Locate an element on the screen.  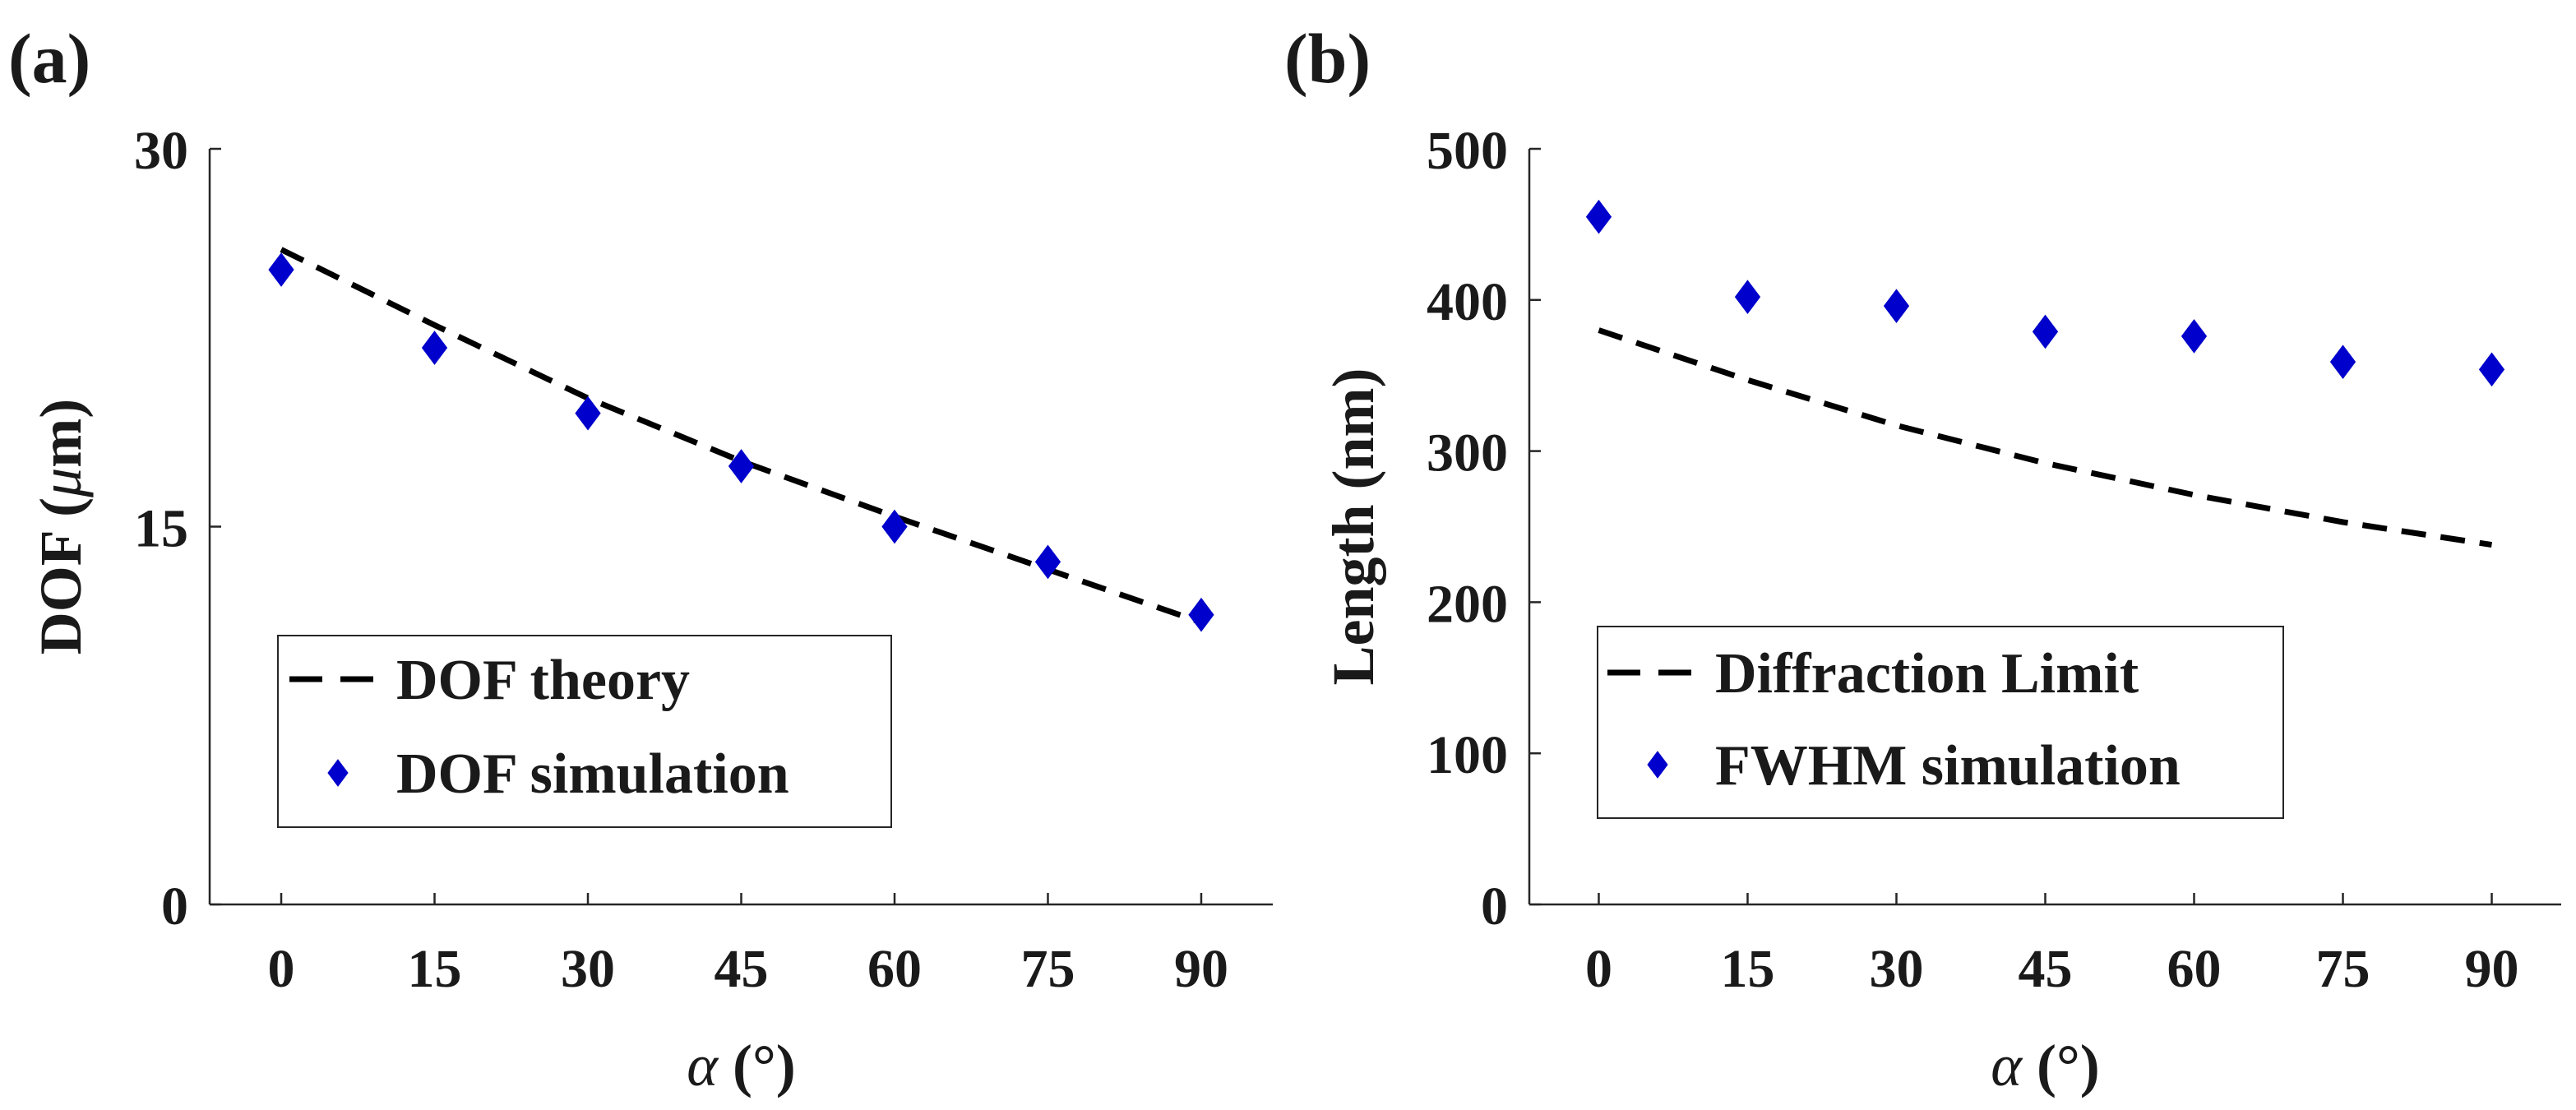
y-tick-label: 30 is located at coordinates (161, 151).